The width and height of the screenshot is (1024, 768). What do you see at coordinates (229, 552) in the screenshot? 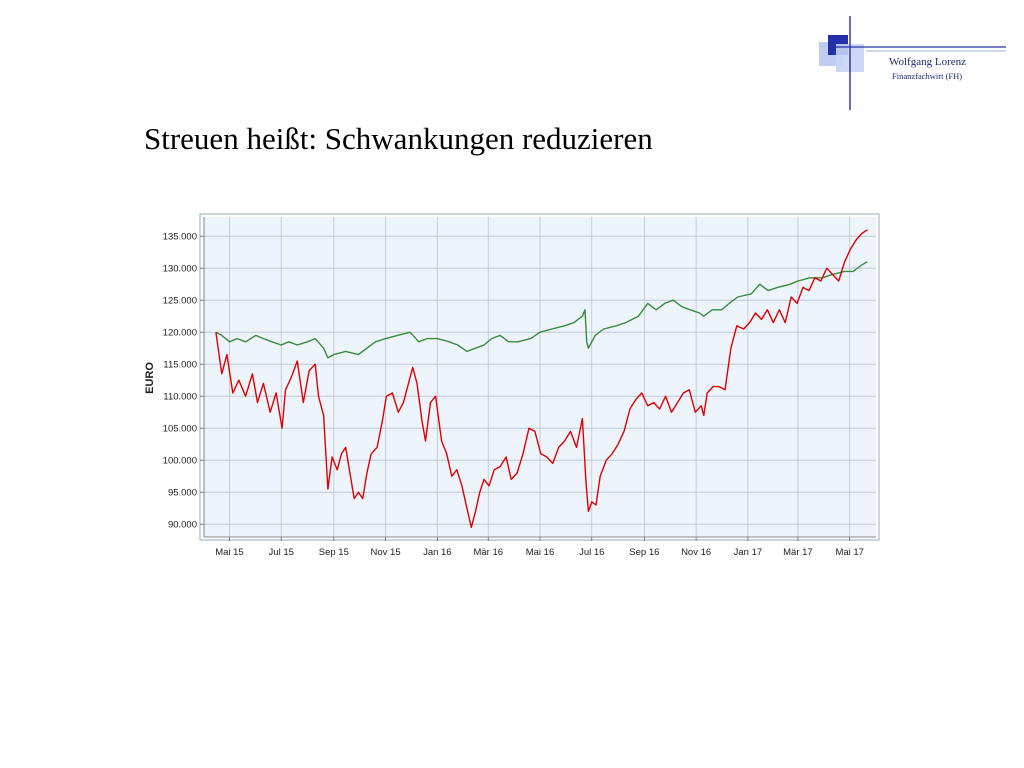
I see `x-tick-label: Mai 15` at bounding box center [229, 552].